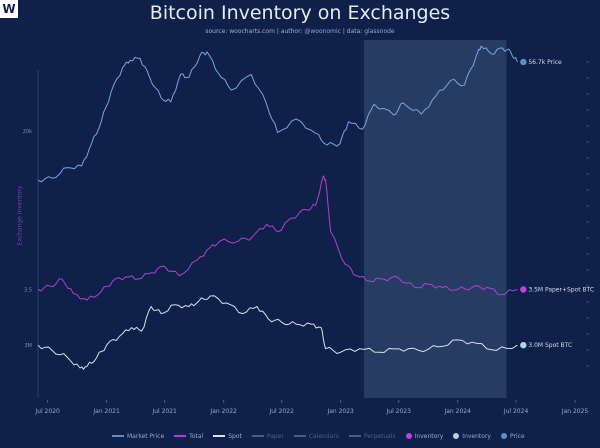 The height and width of the screenshot is (448, 600). What do you see at coordinates (235, 436) in the screenshot?
I see `legend-label: Spot` at bounding box center [235, 436].